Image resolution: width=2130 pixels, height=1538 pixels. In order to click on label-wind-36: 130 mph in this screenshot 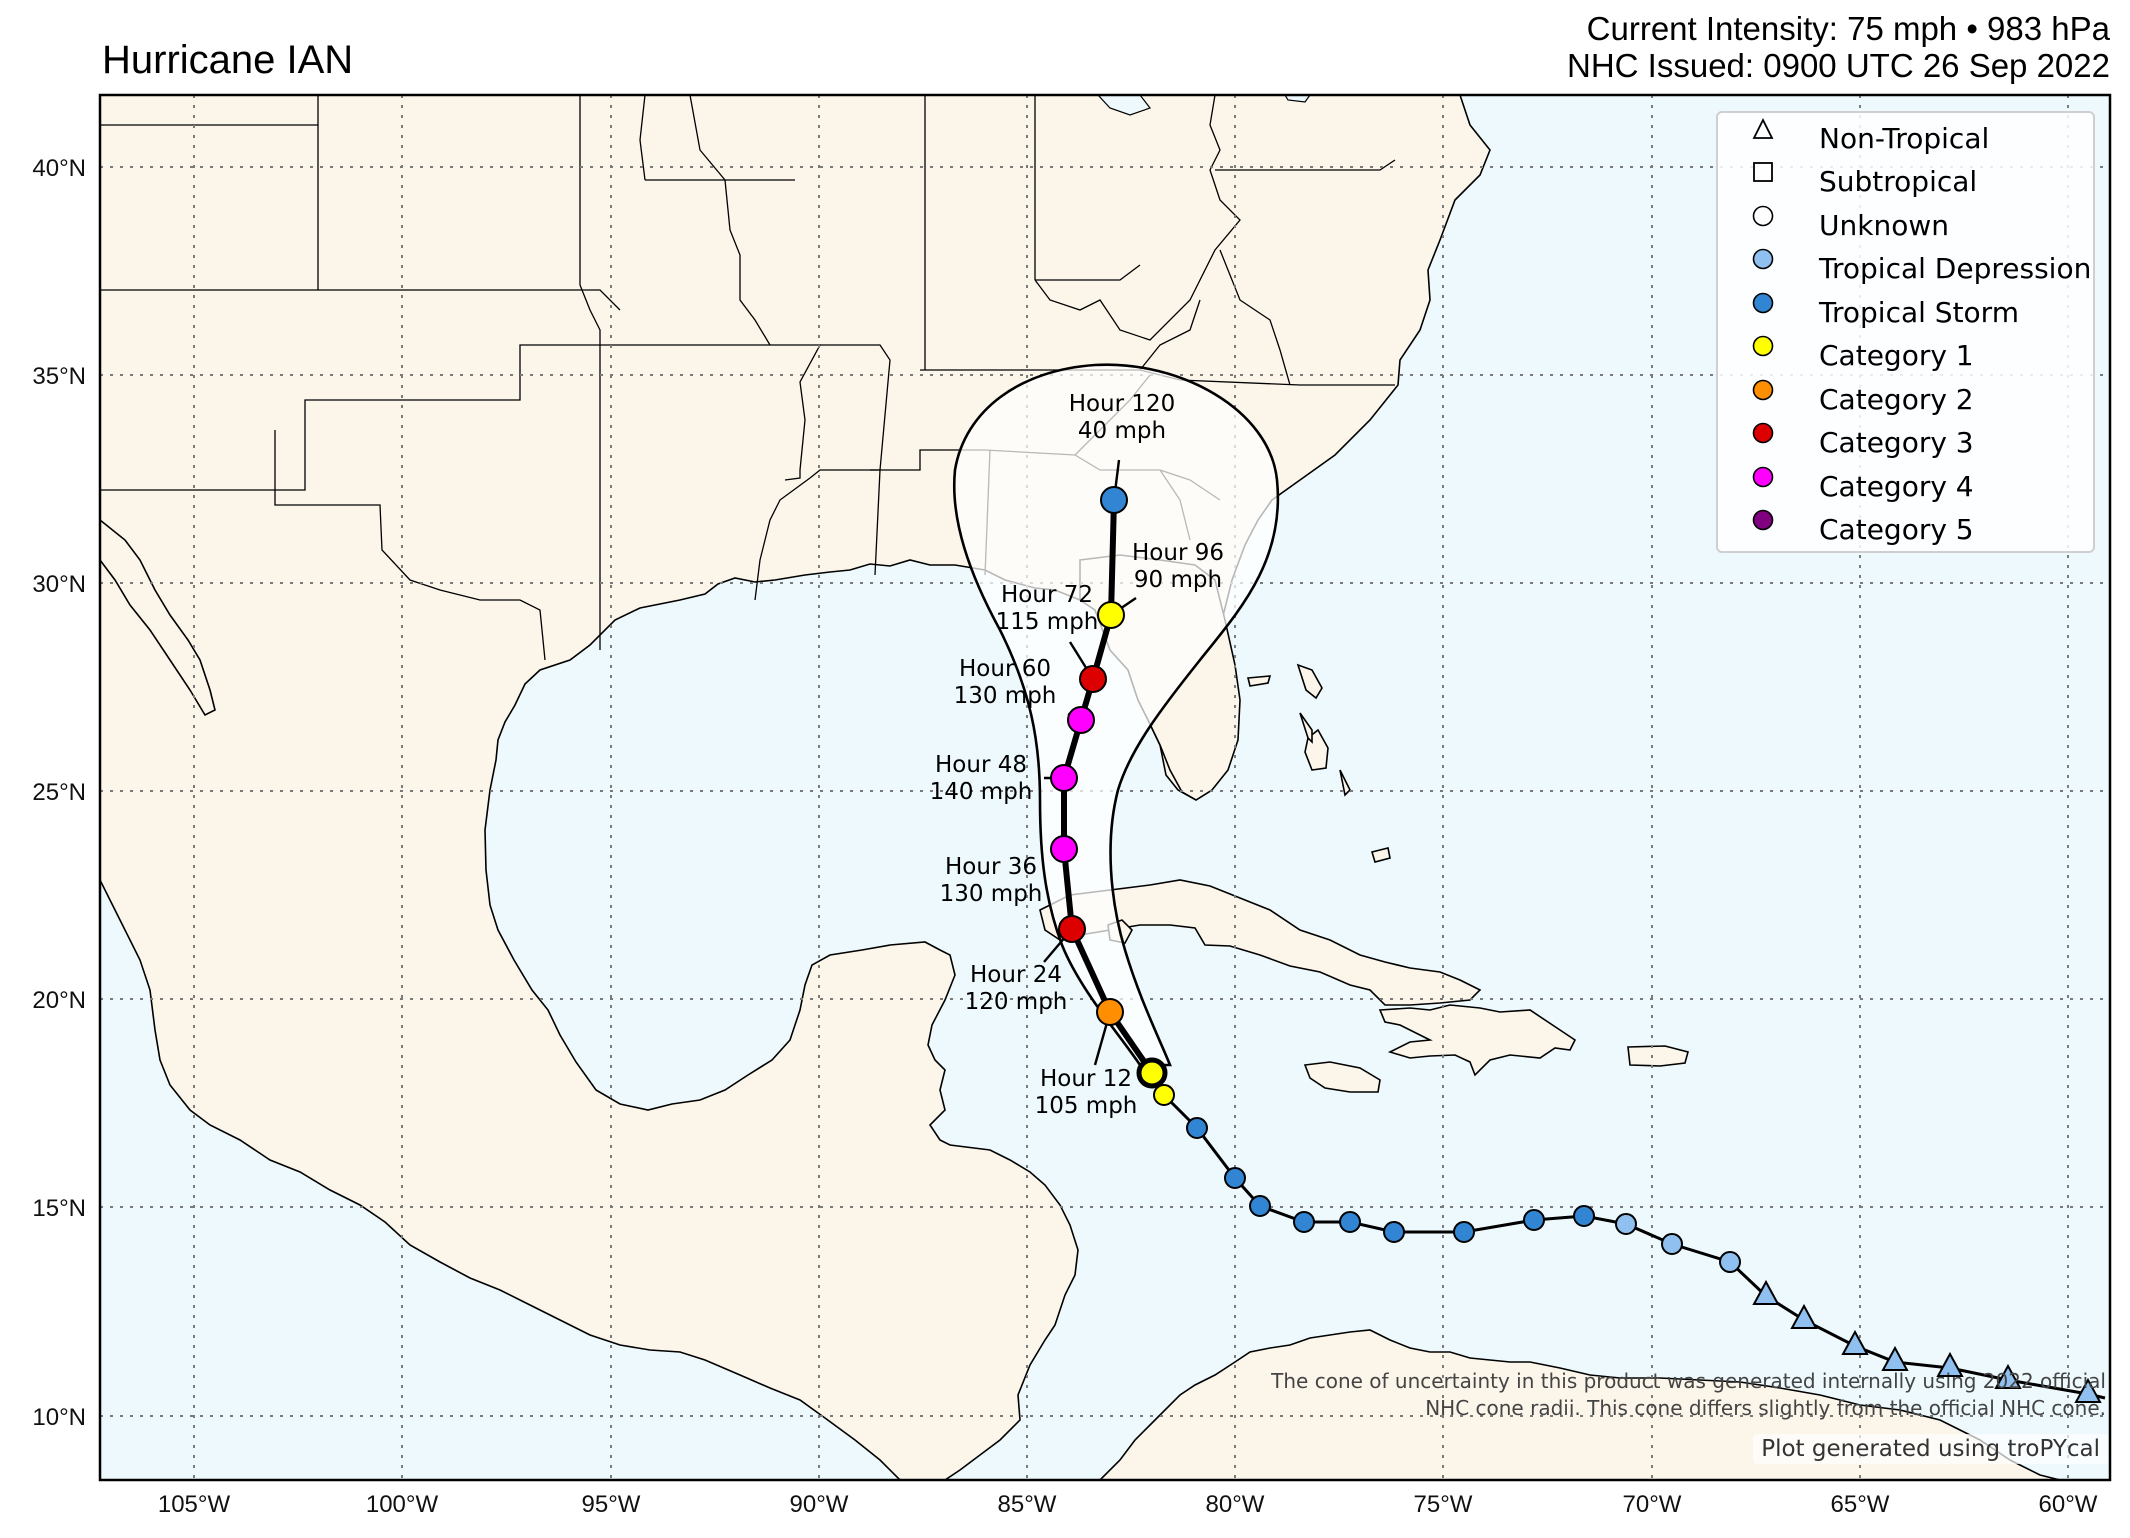, I will do `click(991, 894)`.